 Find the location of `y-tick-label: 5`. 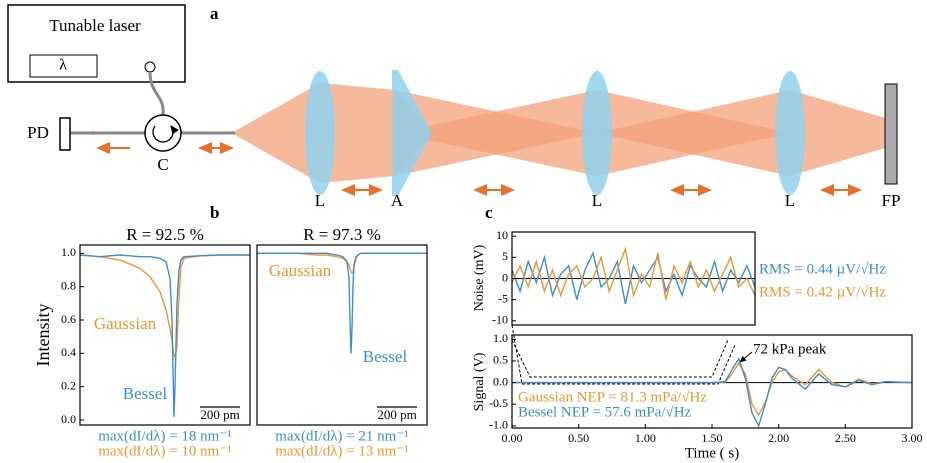

y-tick-label: 5 is located at coordinates (505, 256).